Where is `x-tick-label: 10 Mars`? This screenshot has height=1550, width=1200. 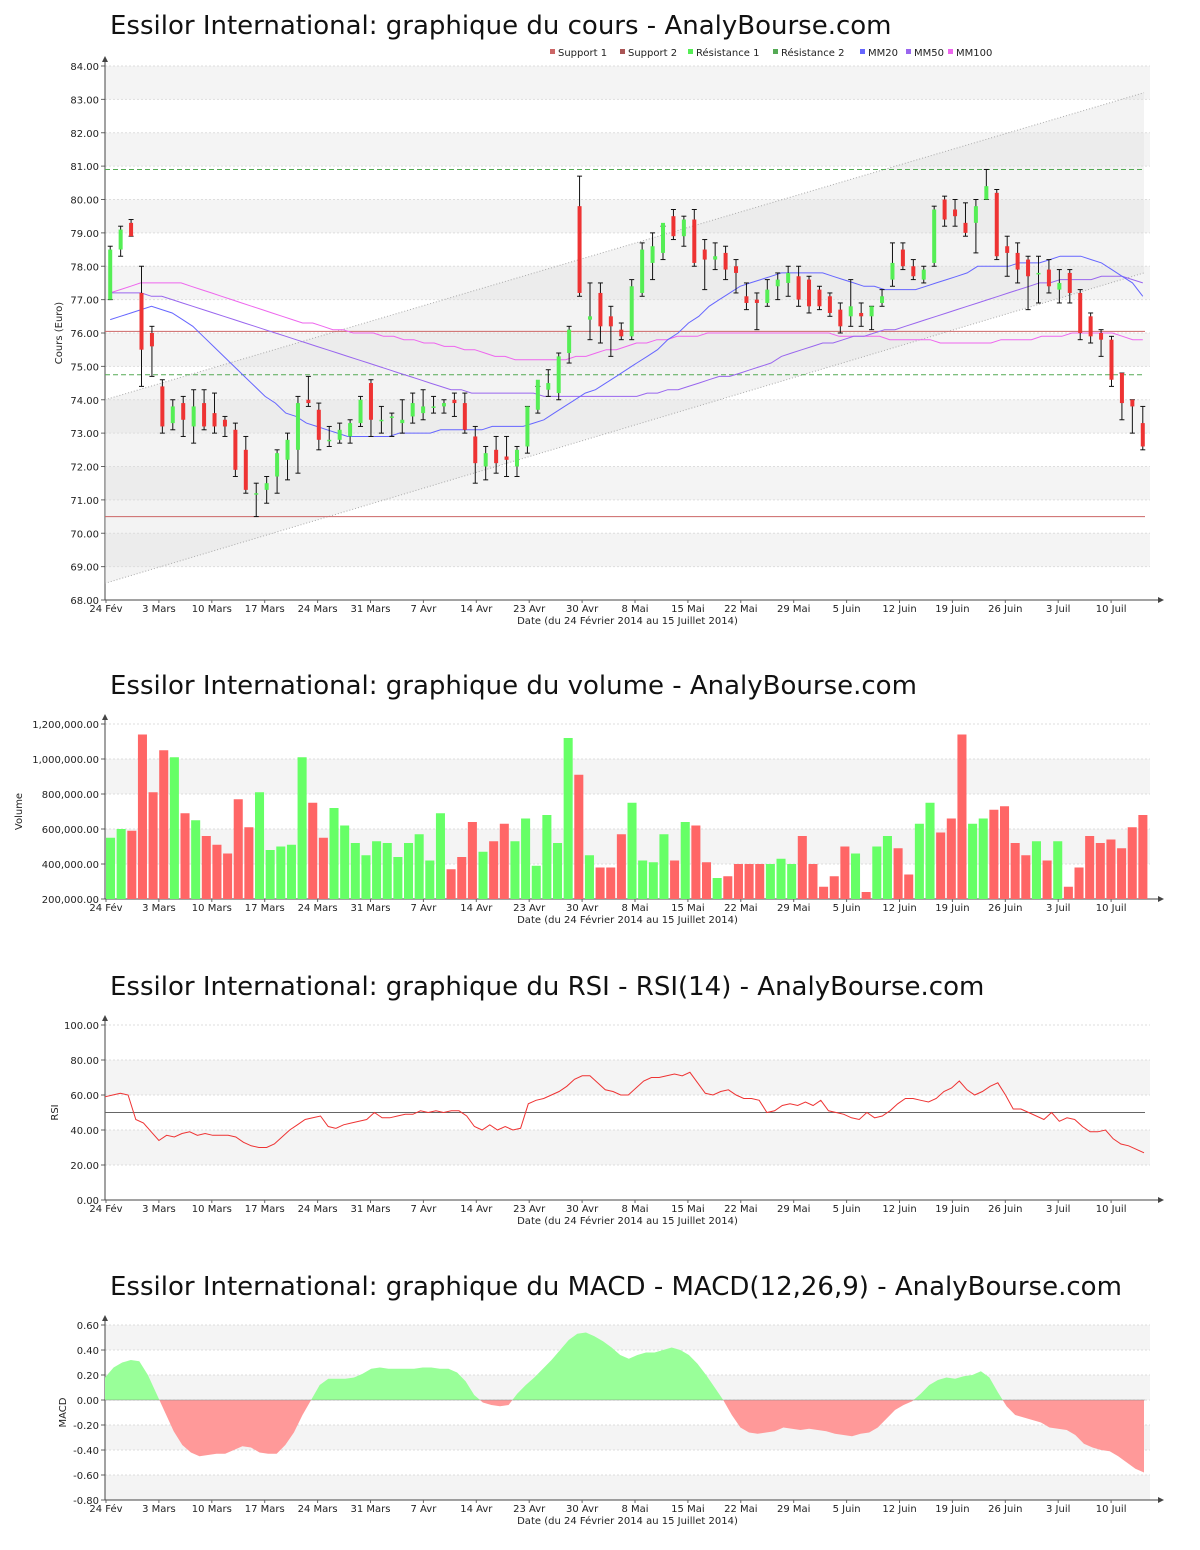
x-tick-label: 10 Mars is located at coordinates (212, 908).